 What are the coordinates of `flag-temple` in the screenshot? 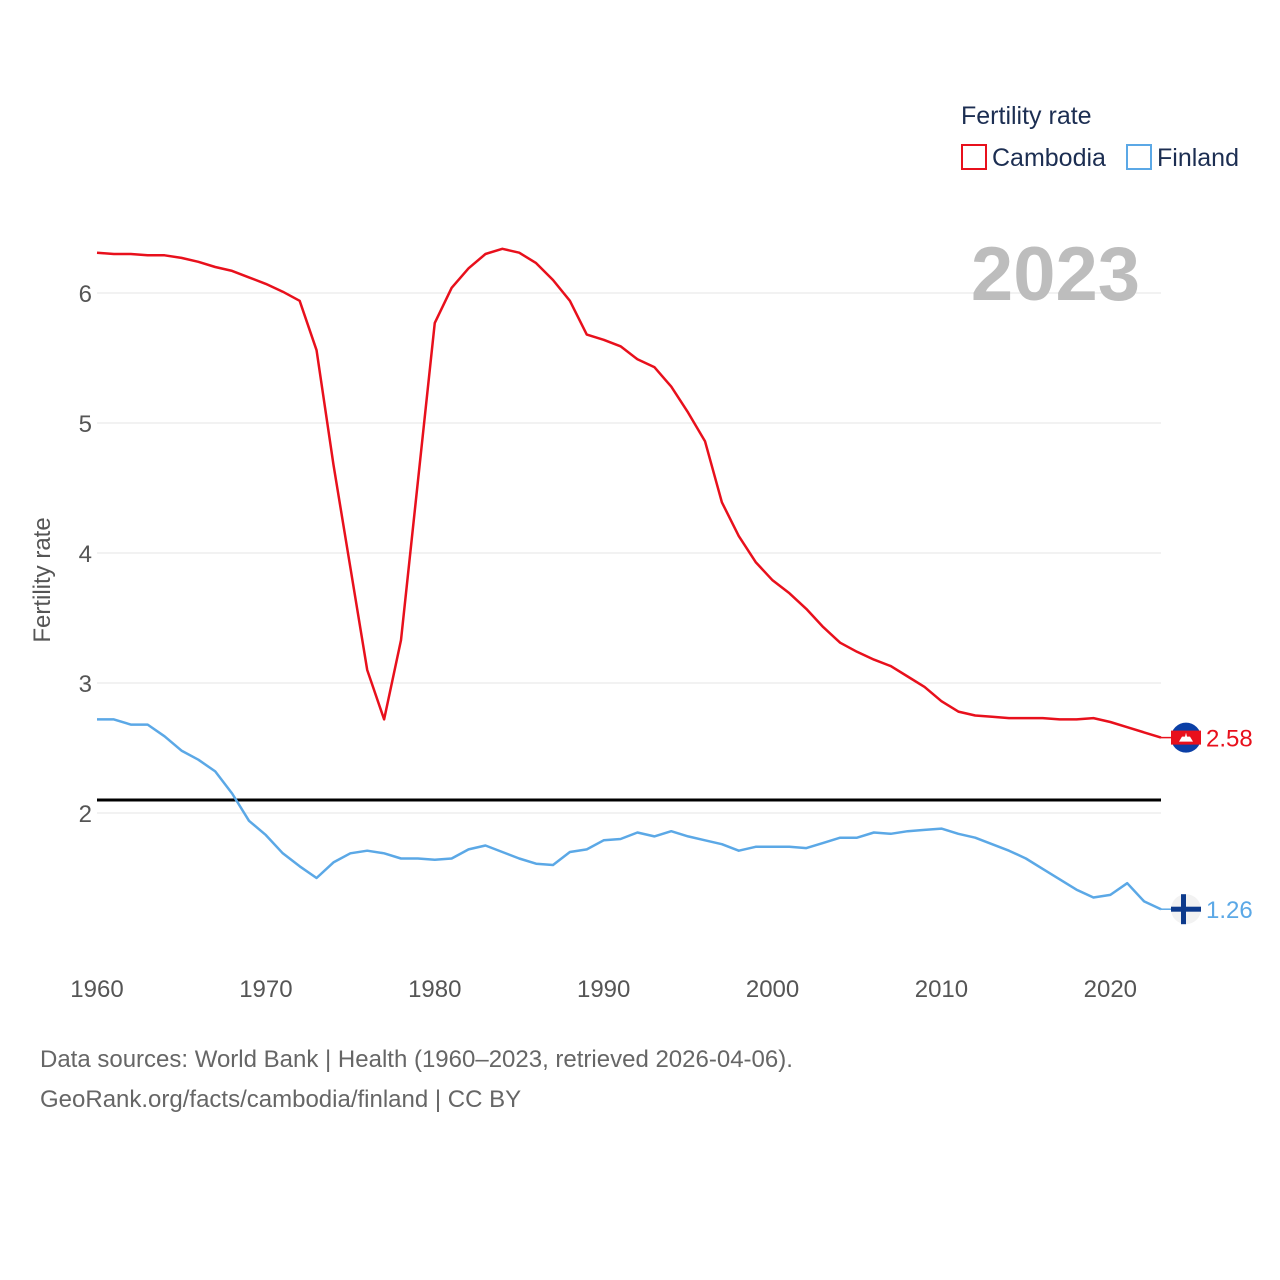 It's located at (1186, 737).